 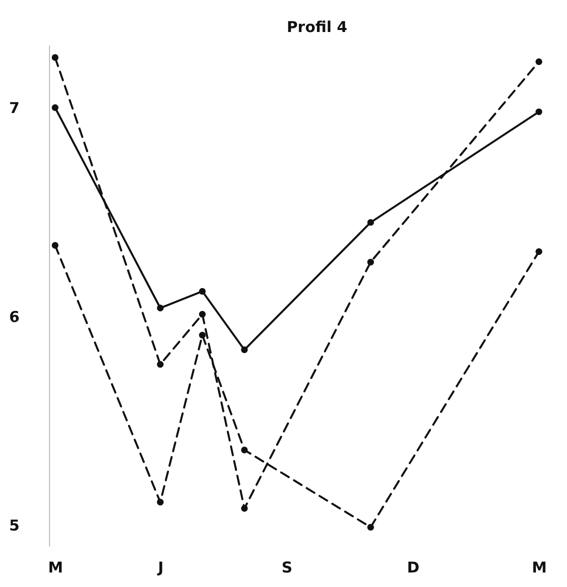 What do you see at coordinates (287, 567) in the screenshot?
I see `x-tick-label: S` at bounding box center [287, 567].